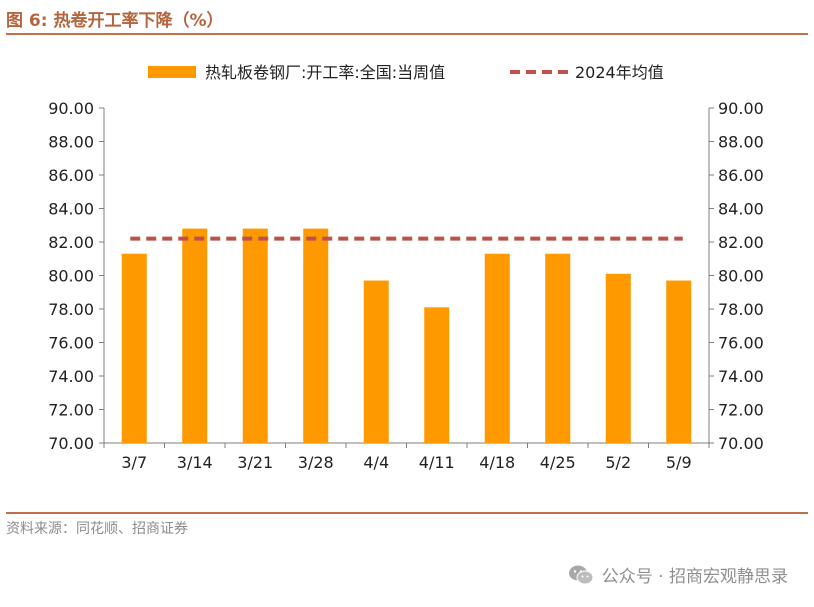  What do you see at coordinates (618, 461) in the screenshot?
I see `x-tick-label: 5/2` at bounding box center [618, 461].